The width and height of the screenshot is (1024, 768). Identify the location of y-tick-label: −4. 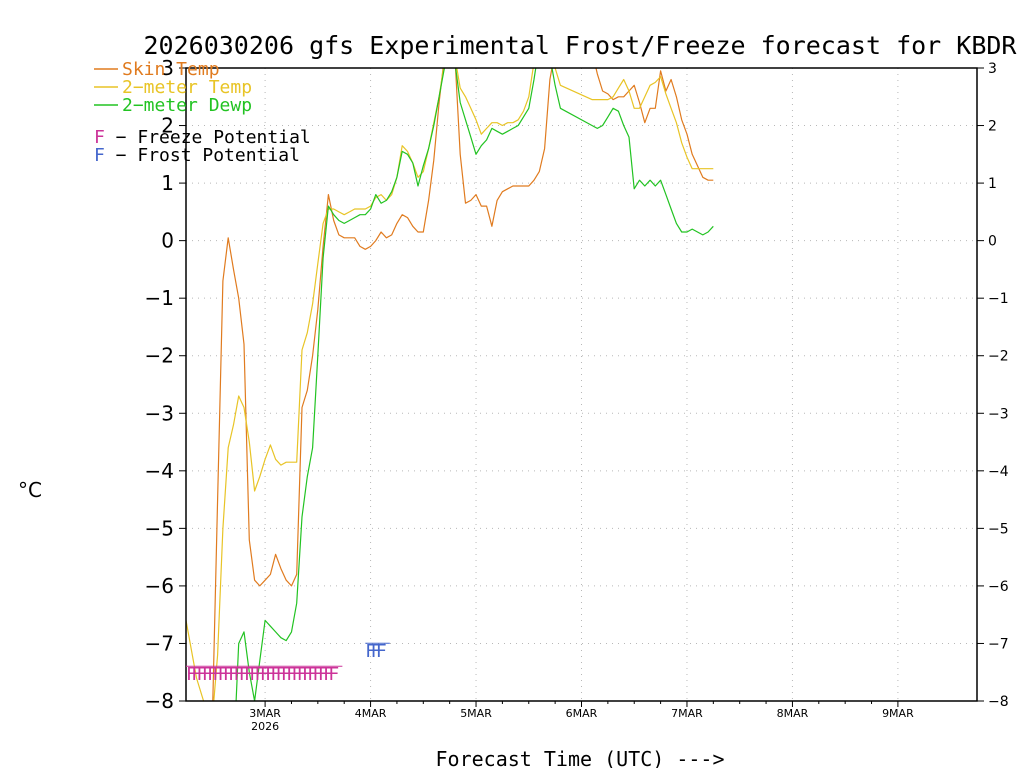
(159, 471).